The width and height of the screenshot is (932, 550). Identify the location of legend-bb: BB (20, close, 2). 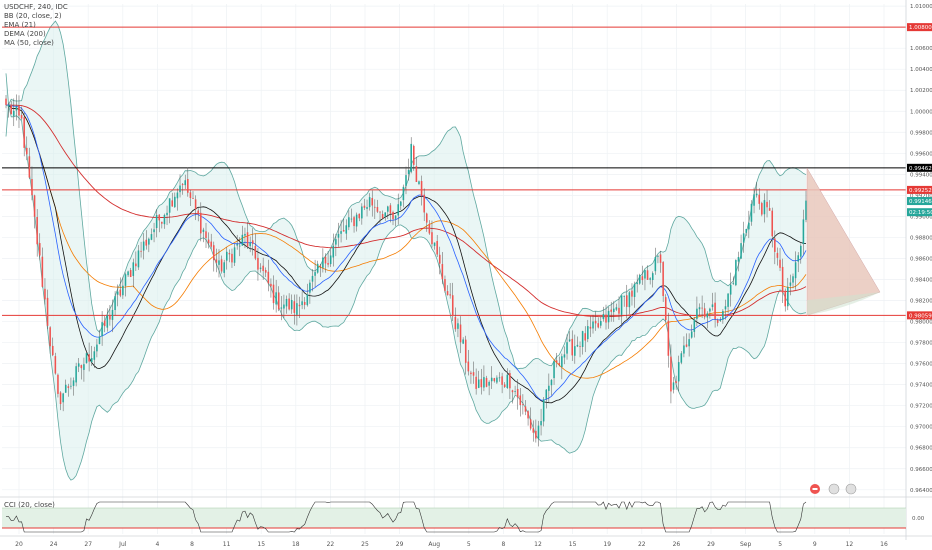
(33, 16).